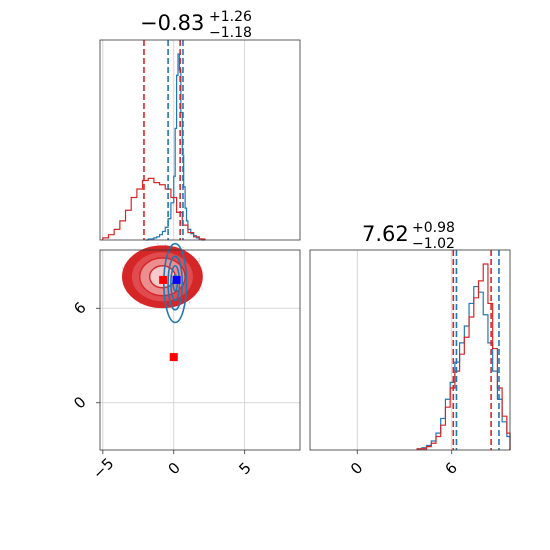  Describe the element at coordinates (230, 17) in the screenshot. I see `hist-panel-1-title-plus: +1.26` at that location.